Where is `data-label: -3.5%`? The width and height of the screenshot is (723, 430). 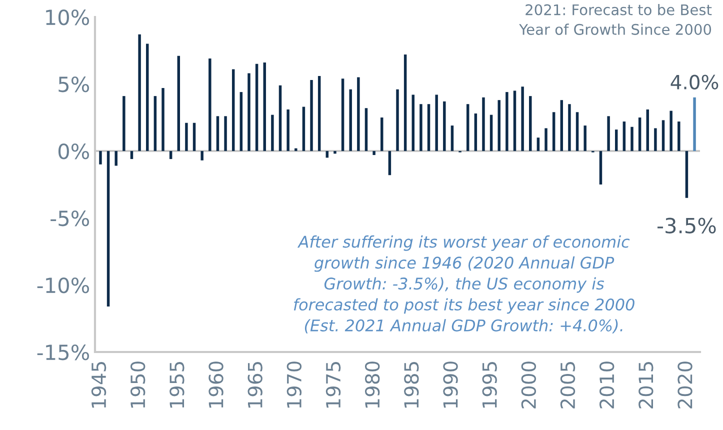
data-label: -3.5% is located at coordinates (687, 226).